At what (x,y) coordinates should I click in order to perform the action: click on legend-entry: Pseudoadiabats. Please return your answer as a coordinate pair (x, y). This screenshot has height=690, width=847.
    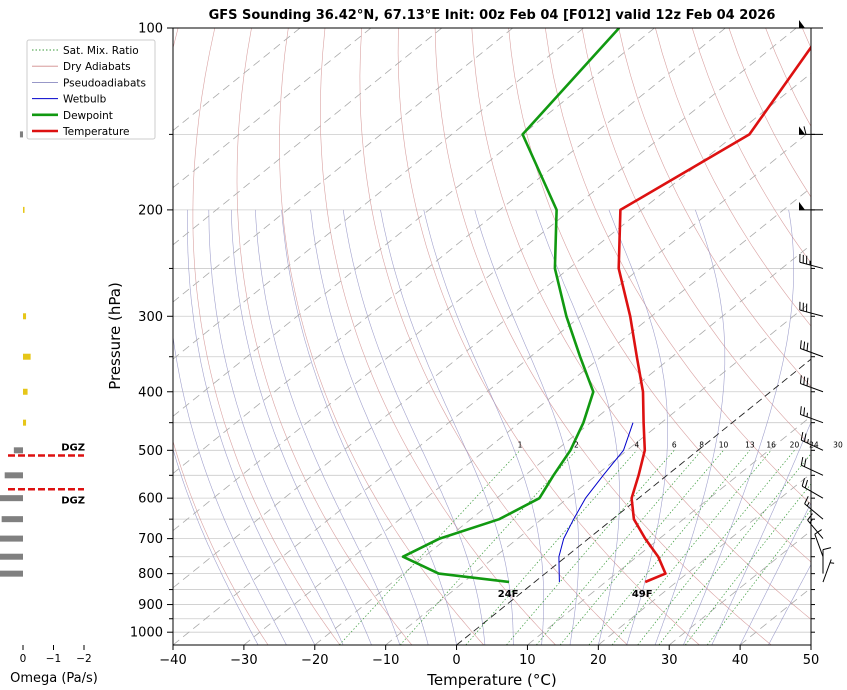
    Looking at the image, I should click on (104, 83).